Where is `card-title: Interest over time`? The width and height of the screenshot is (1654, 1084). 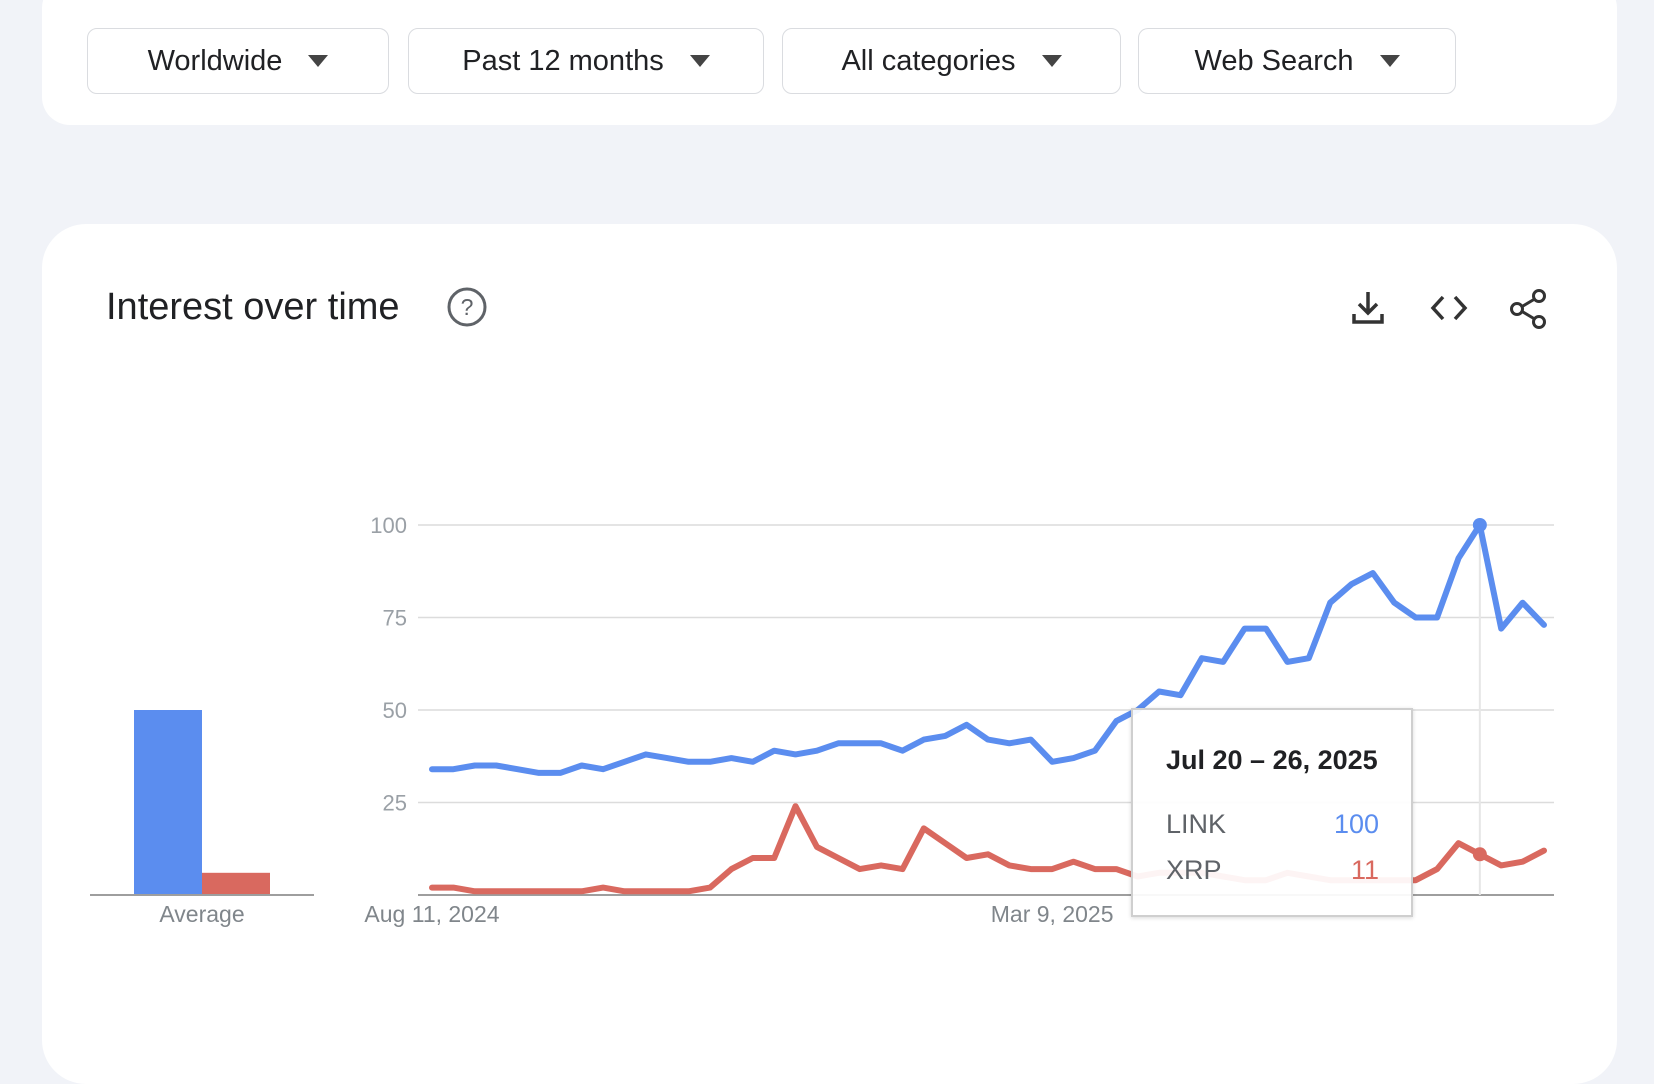 card-title: Interest over time is located at coordinates (253, 307).